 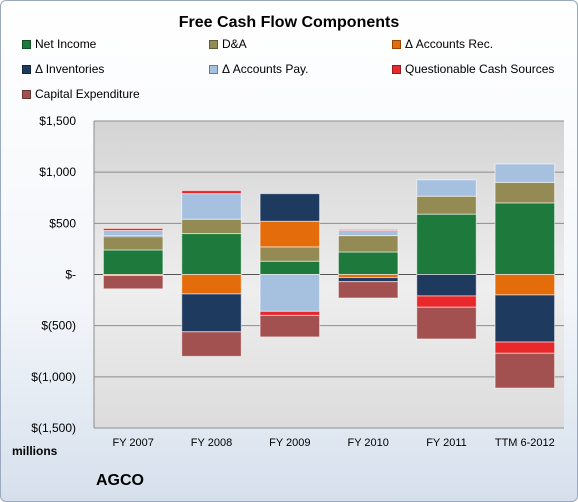 What do you see at coordinates (57, 121) in the screenshot?
I see `y-tick-label: $1,500` at bounding box center [57, 121].